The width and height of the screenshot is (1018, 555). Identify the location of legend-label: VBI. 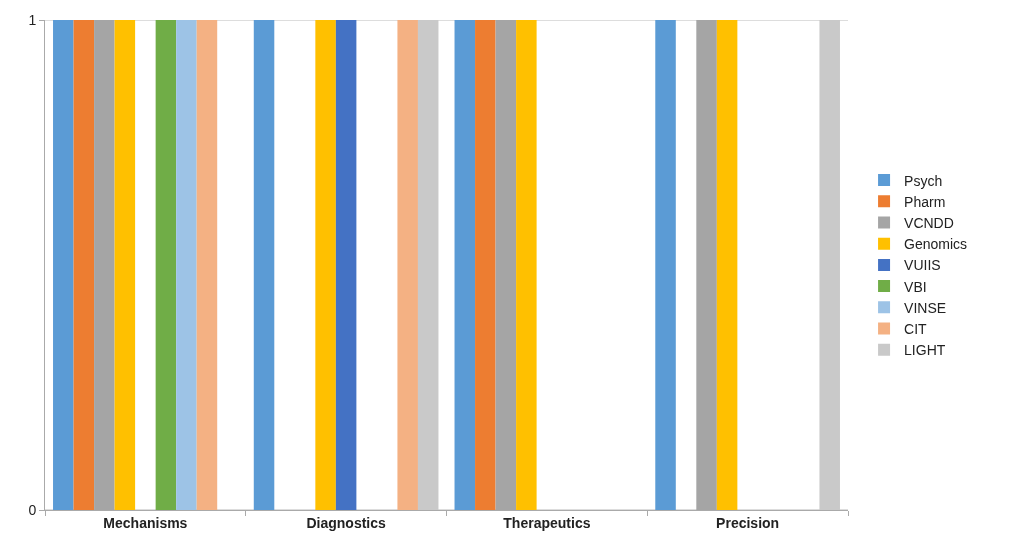
(915, 286).